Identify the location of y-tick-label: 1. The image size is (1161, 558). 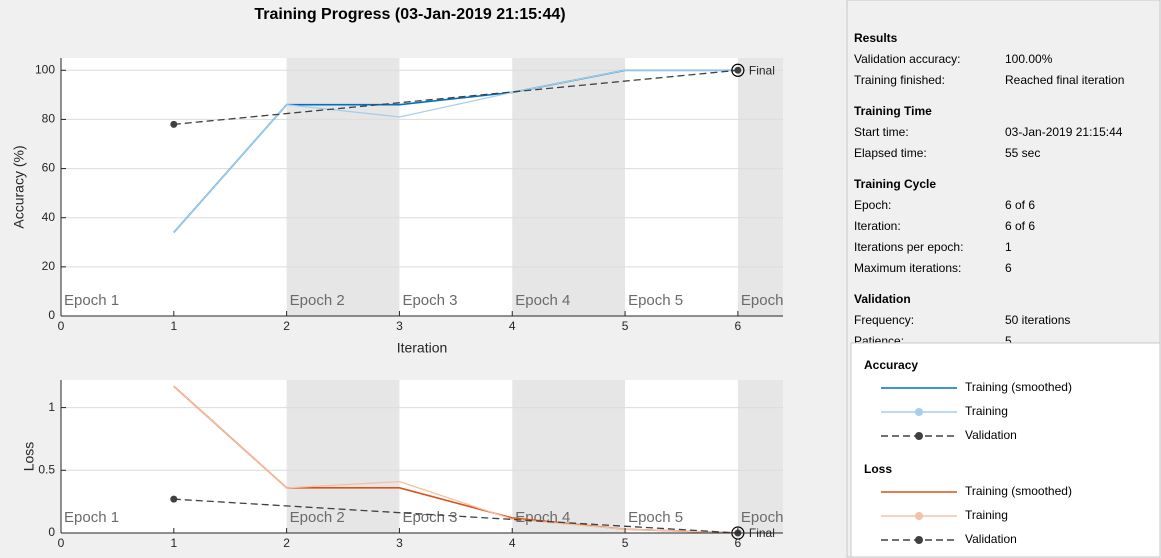
(51, 407).